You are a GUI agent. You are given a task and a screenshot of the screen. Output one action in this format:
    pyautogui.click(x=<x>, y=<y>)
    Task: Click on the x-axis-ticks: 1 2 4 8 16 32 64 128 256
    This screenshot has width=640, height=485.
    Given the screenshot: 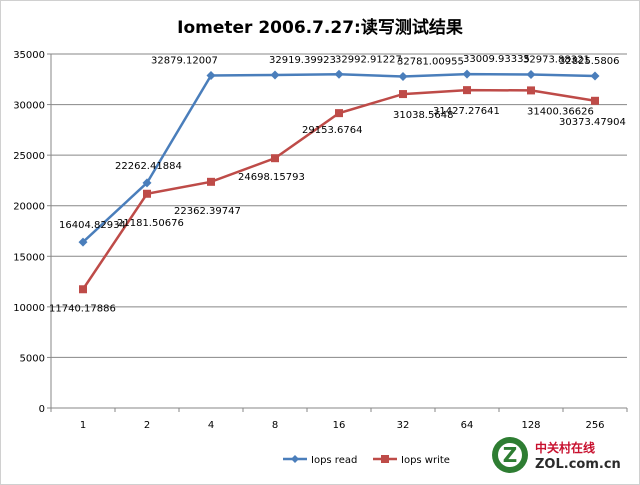 What is the action you would take?
    pyautogui.click(x=339, y=419)
    